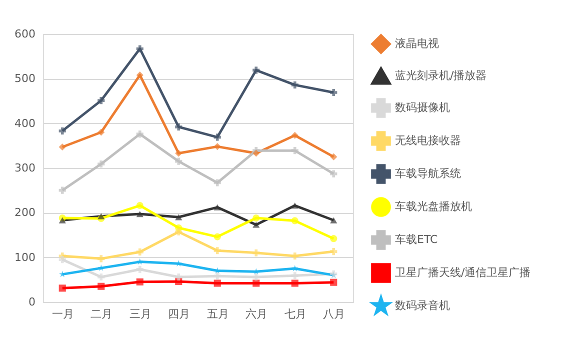 Image resolution: width=579 pixels, height=338 pixels. What do you see at coordinates (416, 239) in the screenshot?
I see `legend-label: 车载ETC` at bounding box center [416, 239].